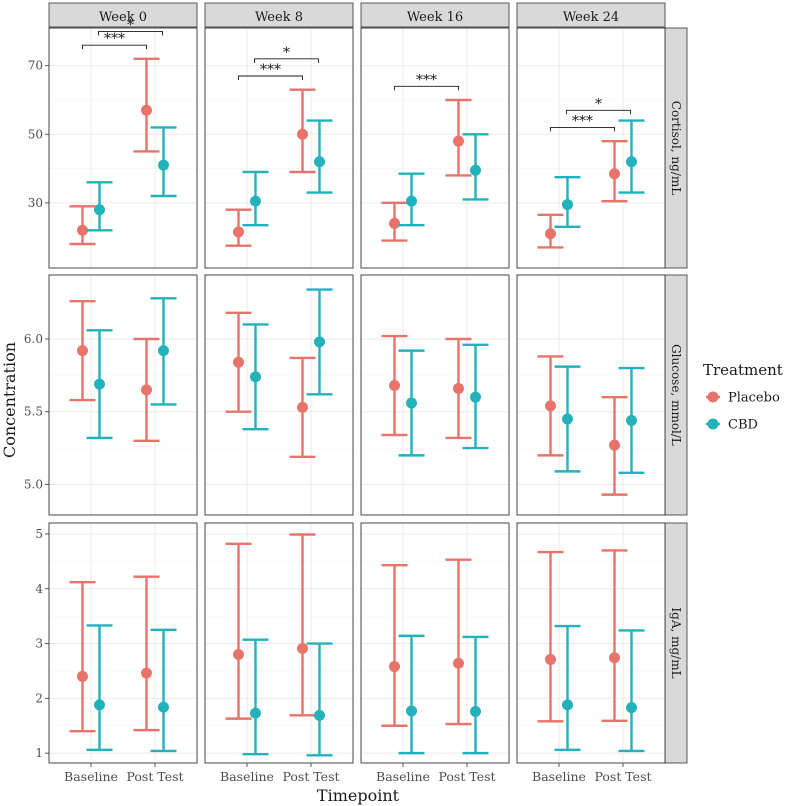  I want to click on legend-key-placebo, so click(713, 397).